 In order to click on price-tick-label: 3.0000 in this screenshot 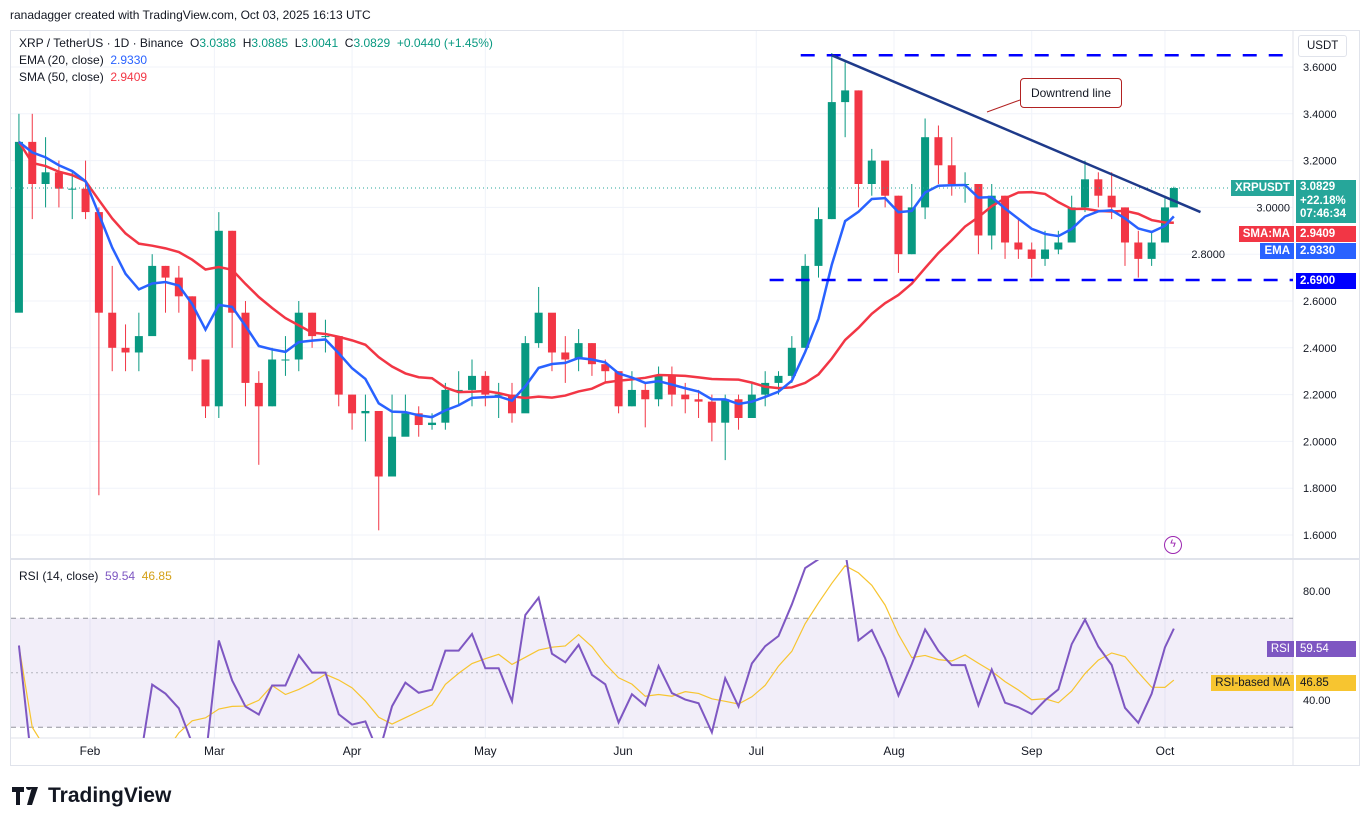, I will do `click(1273, 208)`.